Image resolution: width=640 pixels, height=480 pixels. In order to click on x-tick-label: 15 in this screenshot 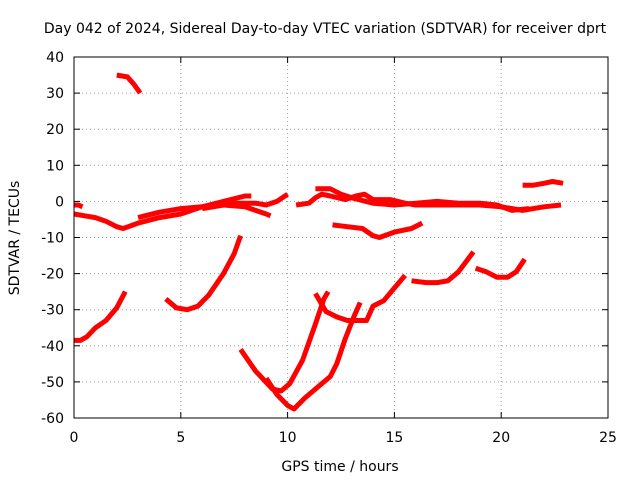, I will do `click(394, 438)`.